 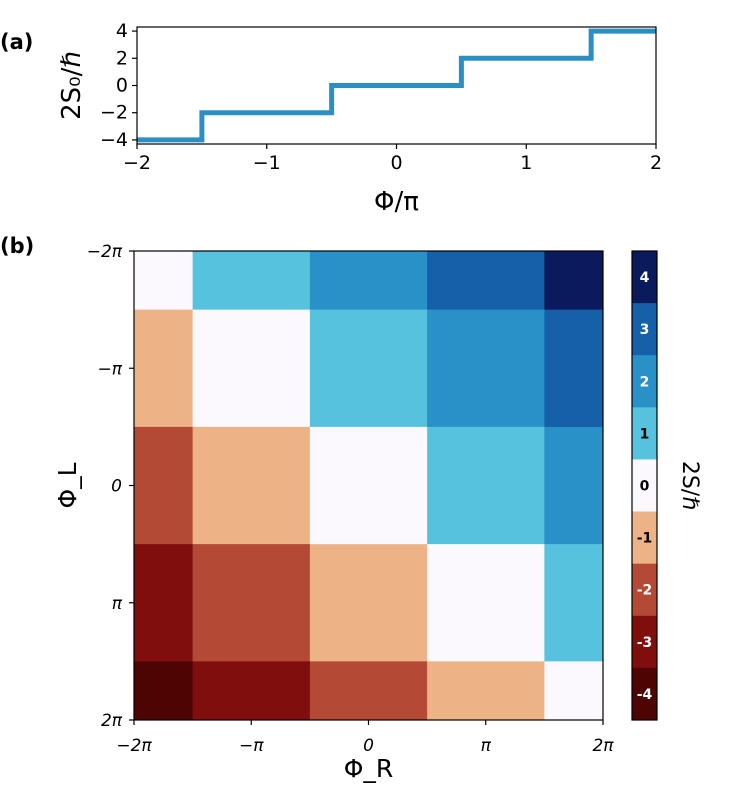 What do you see at coordinates (603, 746) in the screenshot?
I see `x-tick-label: 2π` at bounding box center [603, 746].